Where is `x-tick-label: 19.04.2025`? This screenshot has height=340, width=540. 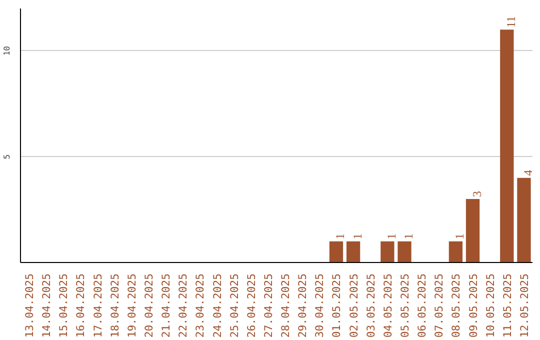 x-tick-label: 19.04.2025 is located at coordinates (131, 306).